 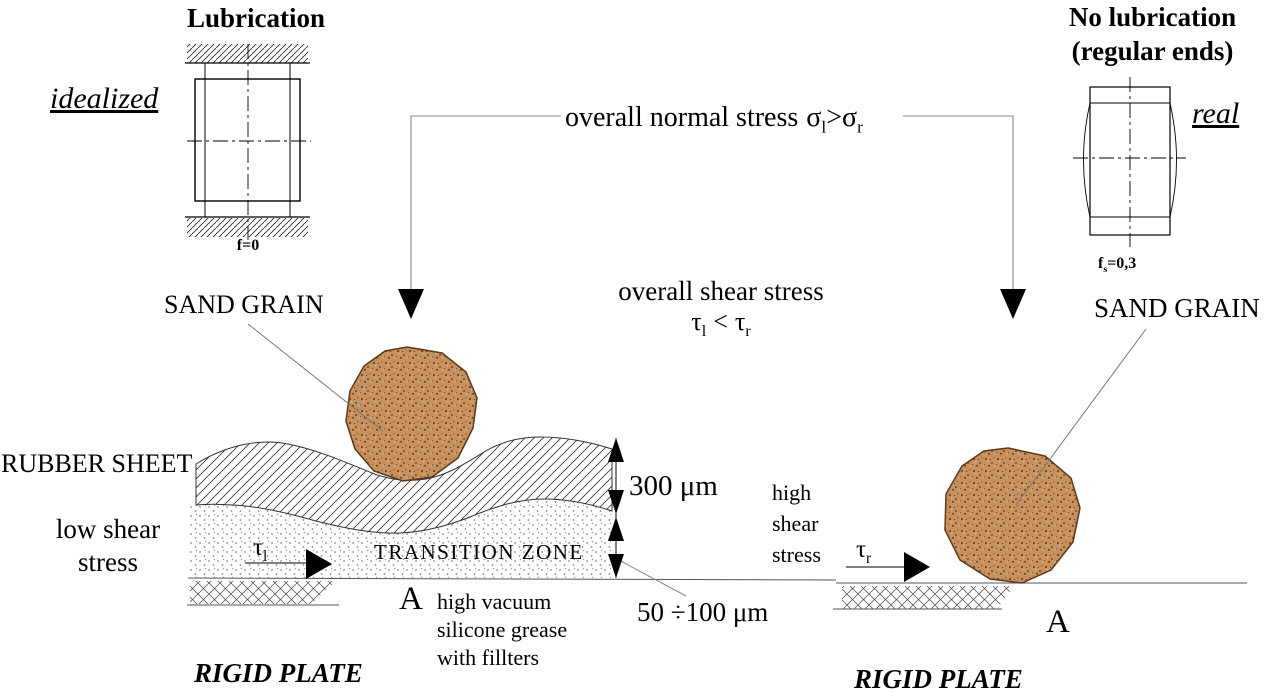 I want to click on normal-stress-bracket, so click(x=712, y=217).